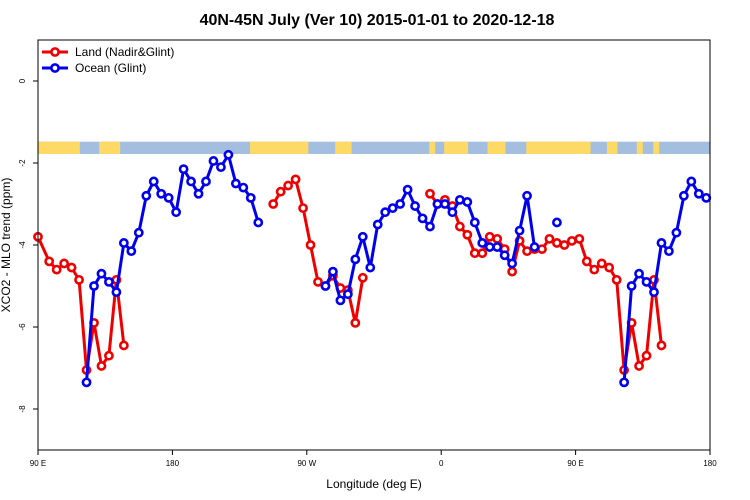  I want to click on x-axis-label: Longitude (deg E), so click(373, 484).